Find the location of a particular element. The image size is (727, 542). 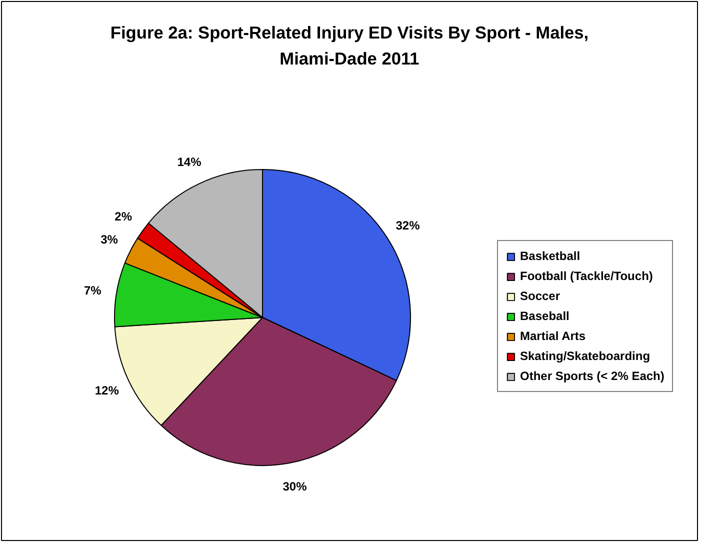

data-label: 14% is located at coordinates (189, 161).